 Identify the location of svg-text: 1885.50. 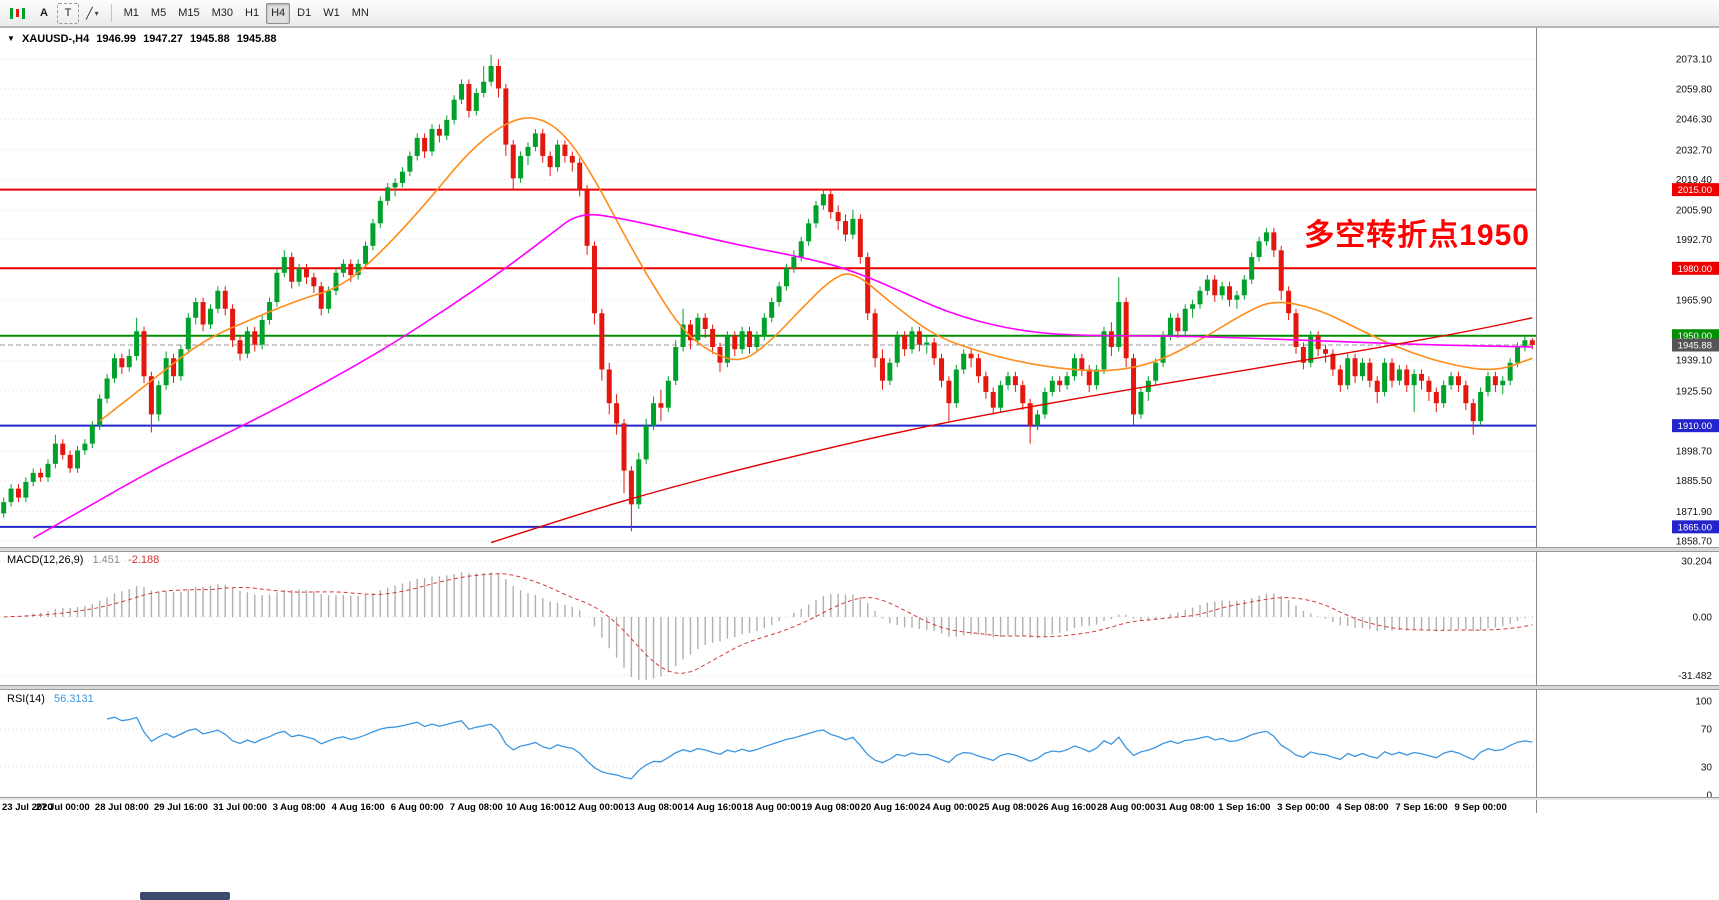
(1694, 481).